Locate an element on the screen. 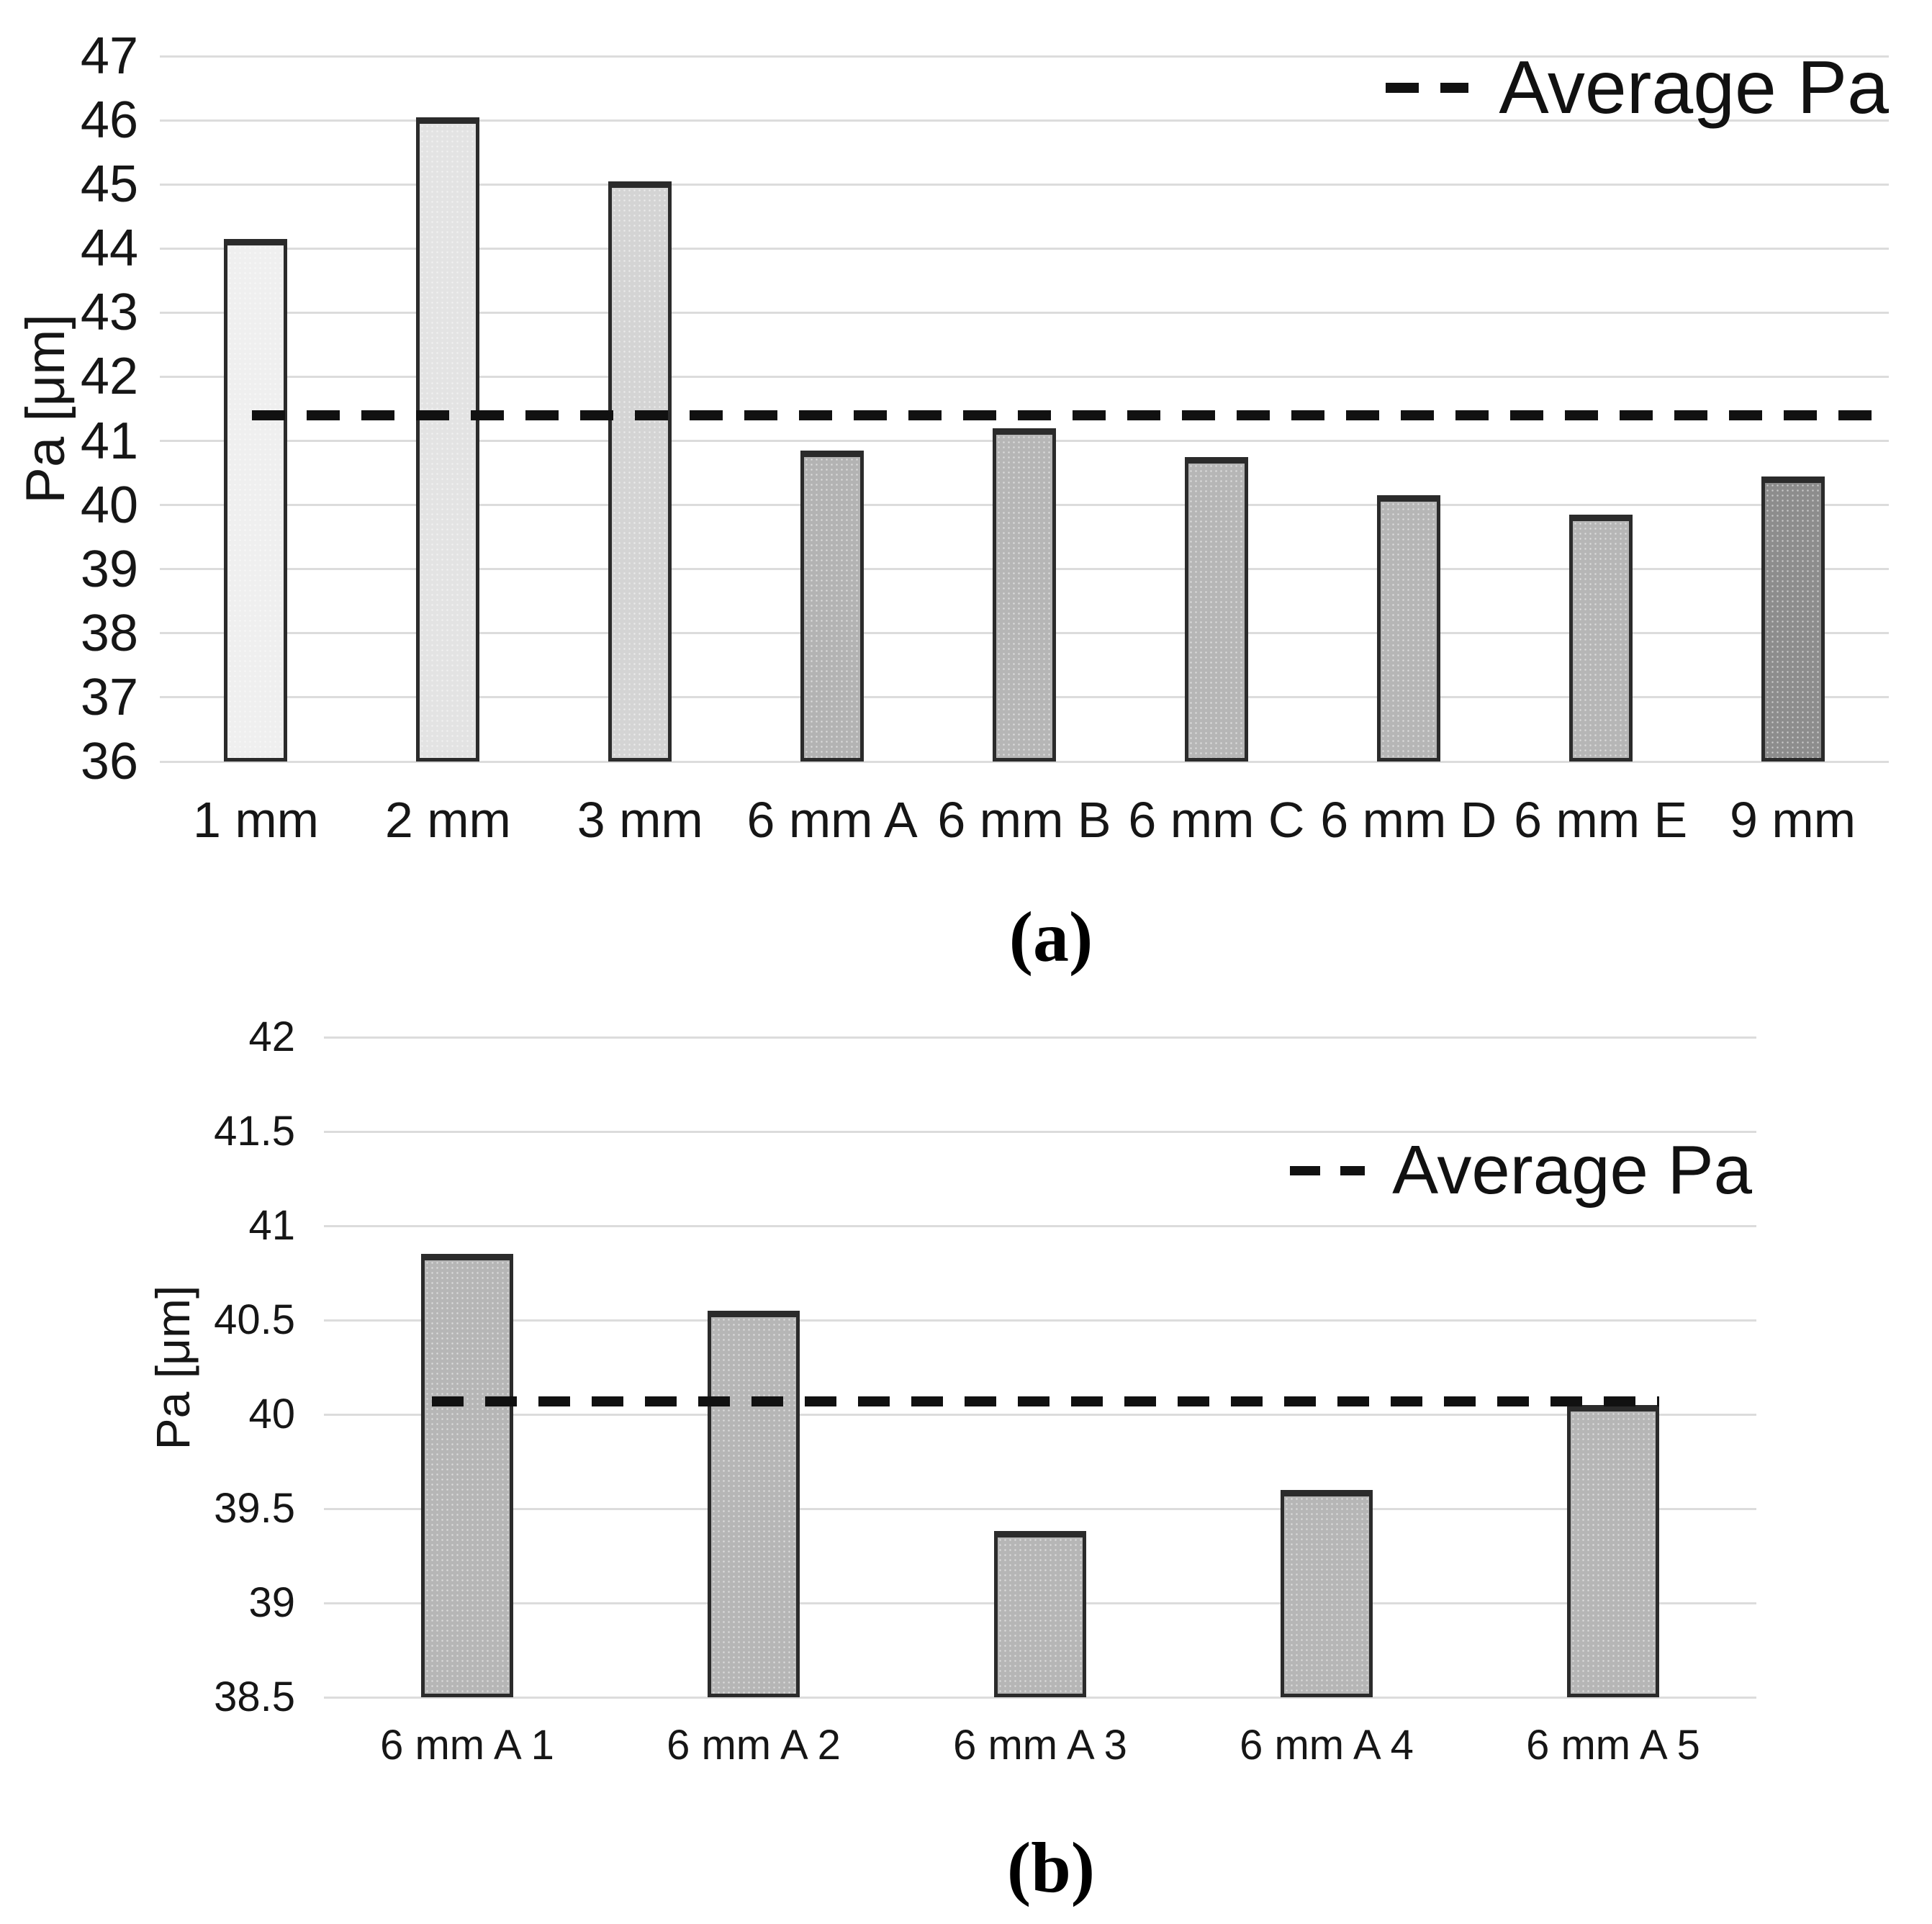 The width and height of the screenshot is (1932, 1924). bar-3-mm is located at coordinates (640, 472).